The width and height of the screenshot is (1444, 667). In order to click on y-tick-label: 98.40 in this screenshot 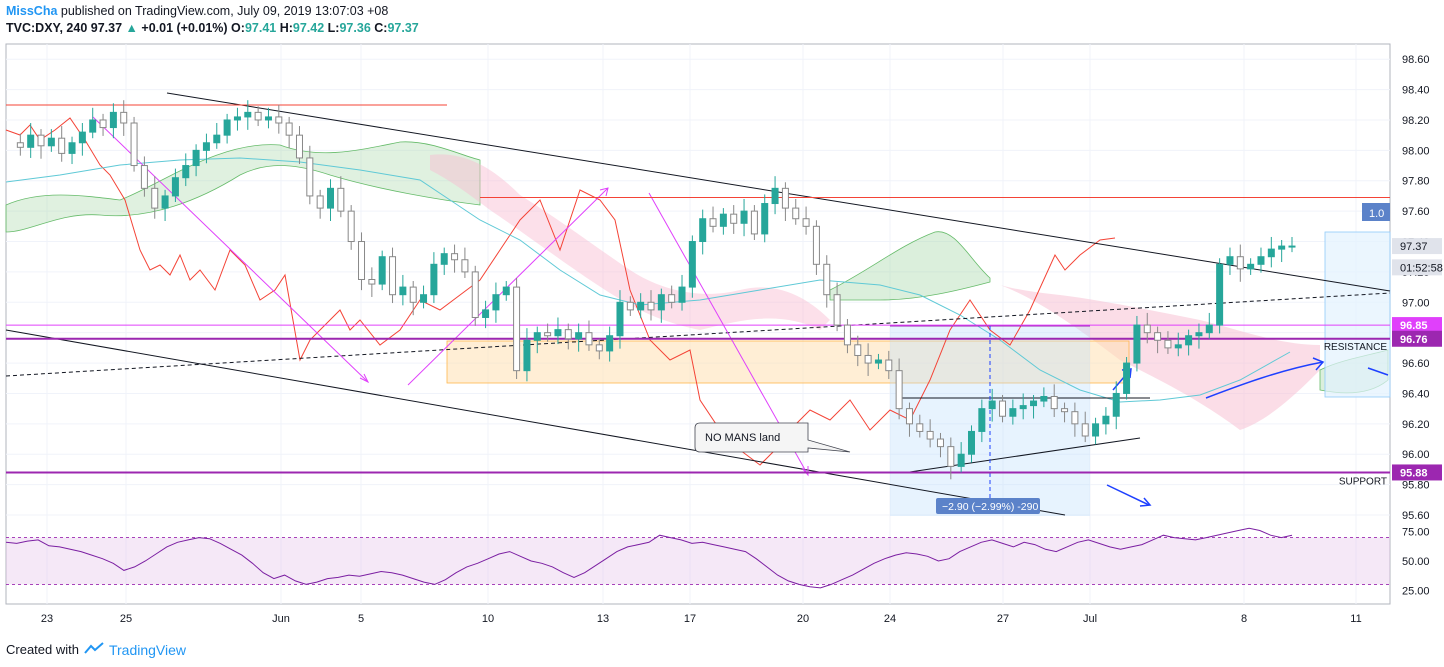, I will do `click(1416, 91)`.